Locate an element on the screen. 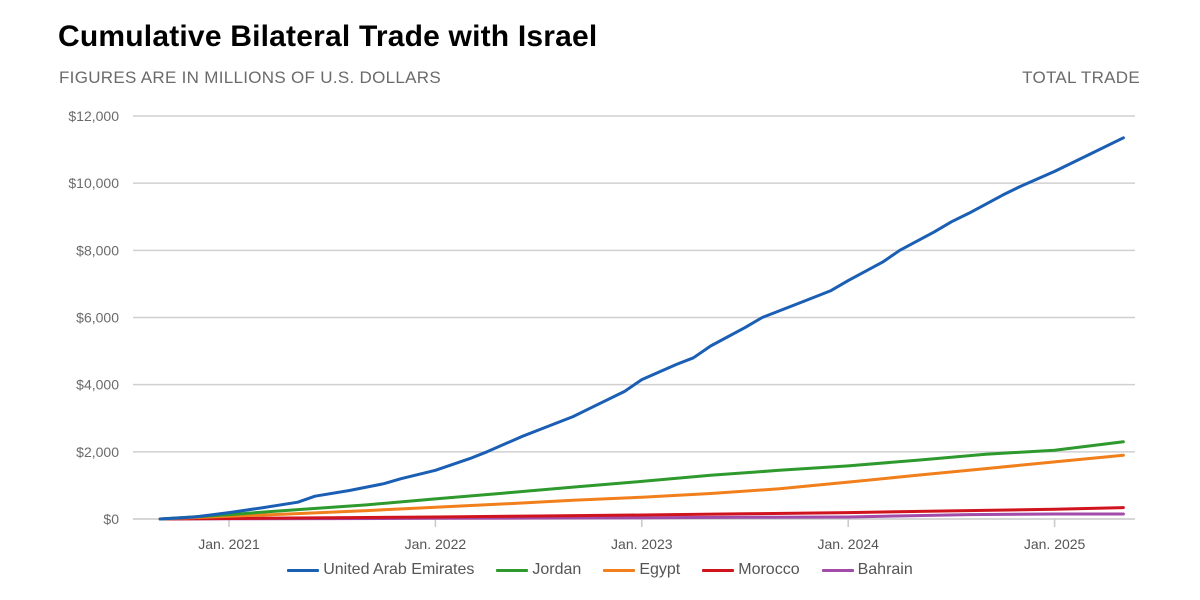 The image size is (1200, 600). legend-label: United Arab Emirates is located at coordinates (399, 569).